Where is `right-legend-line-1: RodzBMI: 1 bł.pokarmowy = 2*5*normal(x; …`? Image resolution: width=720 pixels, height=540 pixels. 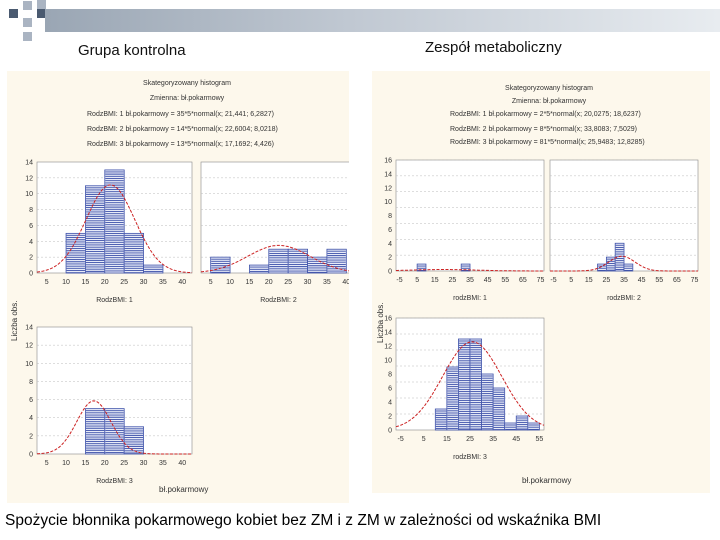 right-legend-line-1: RodzBMI: 1 bł.pokarmowy = 2*5*normal(x; … is located at coordinates (545, 114).